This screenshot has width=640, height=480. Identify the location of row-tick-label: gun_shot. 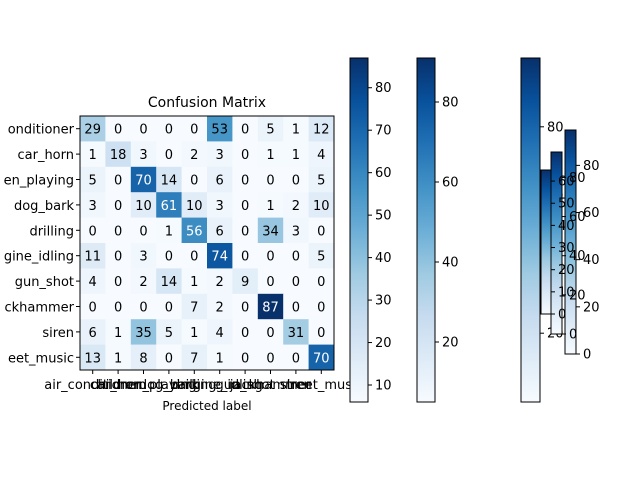
(44, 282).